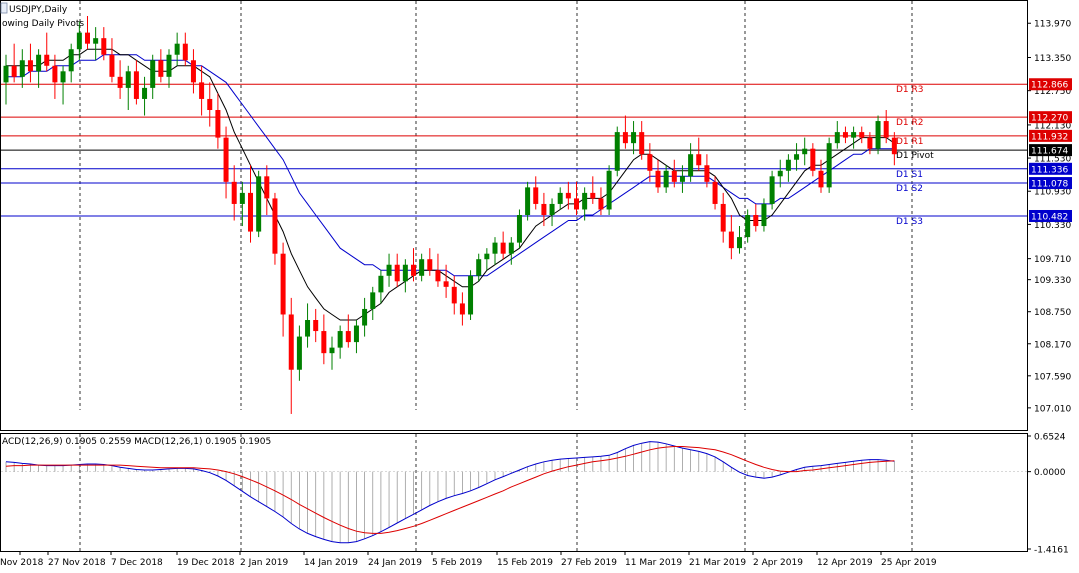 The height and width of the screenshot is (573, 1079). What do you see at coordinates (1052, 59) in the screenshot?
I see `price-tick-label: 113.350` at bounding box center [1052, 59].